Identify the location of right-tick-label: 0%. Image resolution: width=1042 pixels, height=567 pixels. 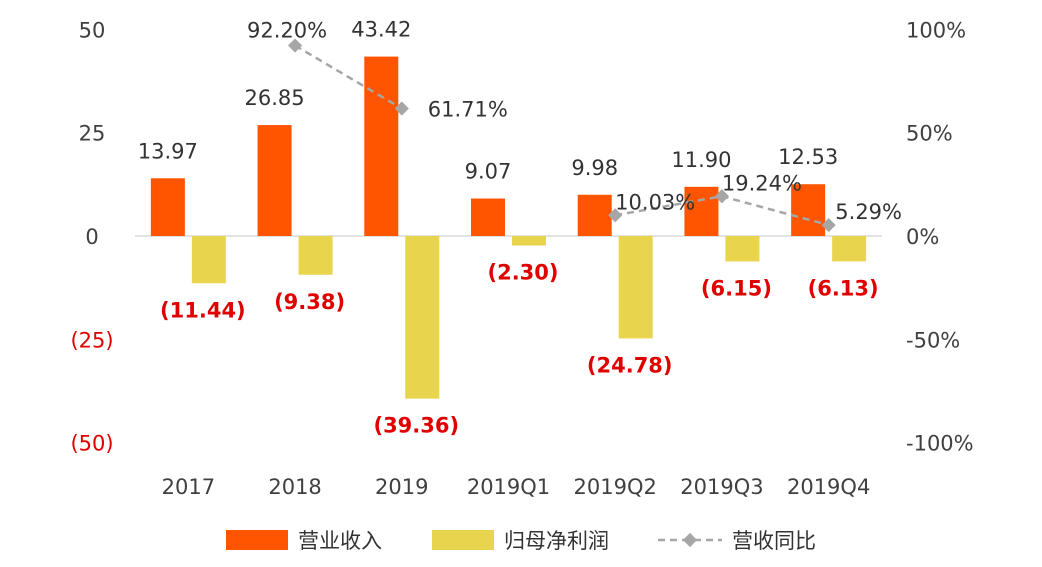
(922, 237).